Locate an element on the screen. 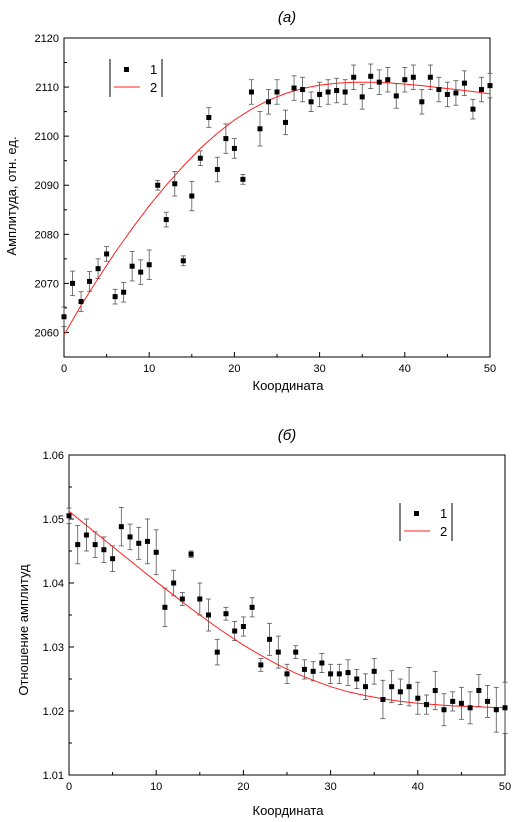 This screenshot has width=515, height=822. x-tick-label: 0 is located at coordinates (64, 369).